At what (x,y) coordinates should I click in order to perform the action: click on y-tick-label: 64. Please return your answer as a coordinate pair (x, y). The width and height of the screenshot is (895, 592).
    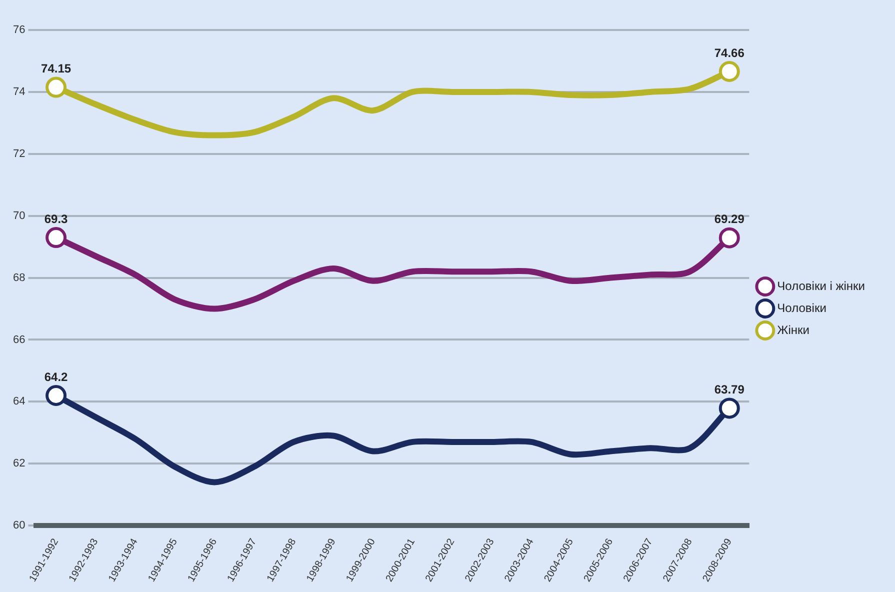
    Looking at the image, I should click on (19, 402).